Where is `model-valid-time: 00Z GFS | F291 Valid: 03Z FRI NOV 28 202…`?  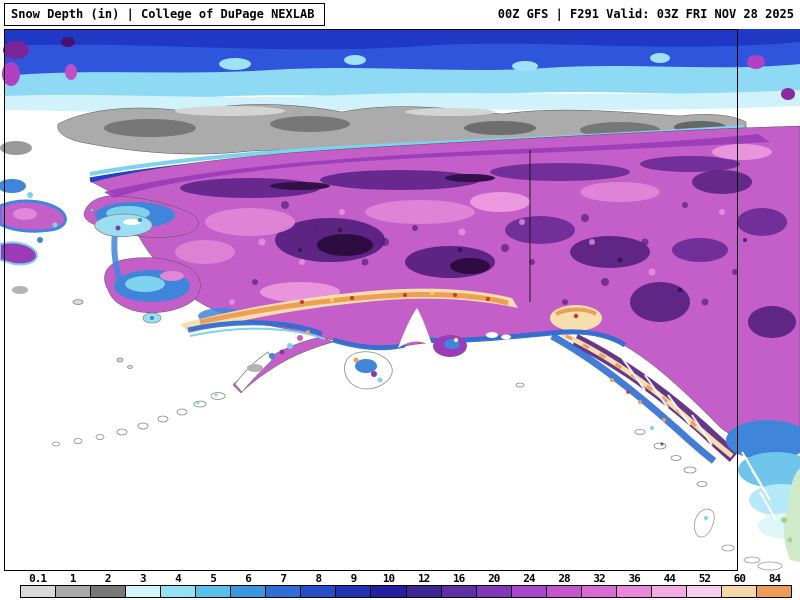
model-valid-time: 00Z GFS | F291 Valid: 03Z FRI NOV 28 202… is located at coordinates (645, 14).